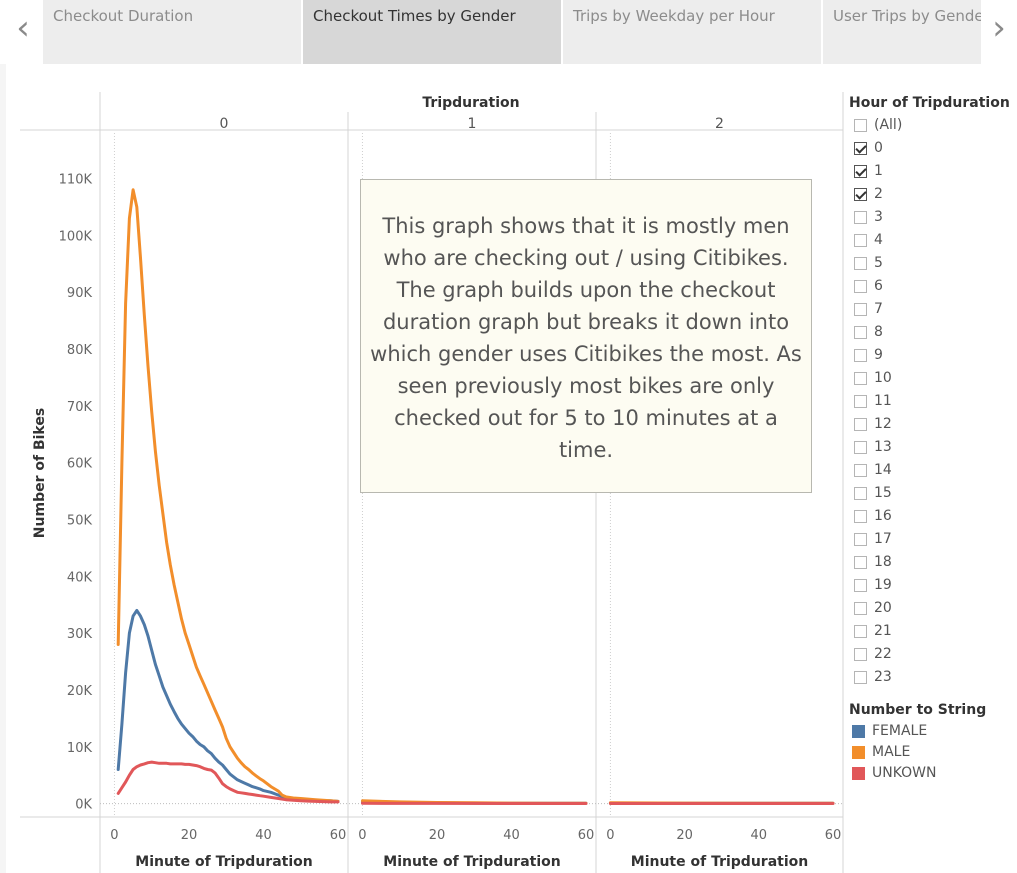 The width and height of the screenshot is (1017, 873). Describe the element at coordinates (80, 293) in the screenshot. I see `y-tick-label: 90K` at that location.